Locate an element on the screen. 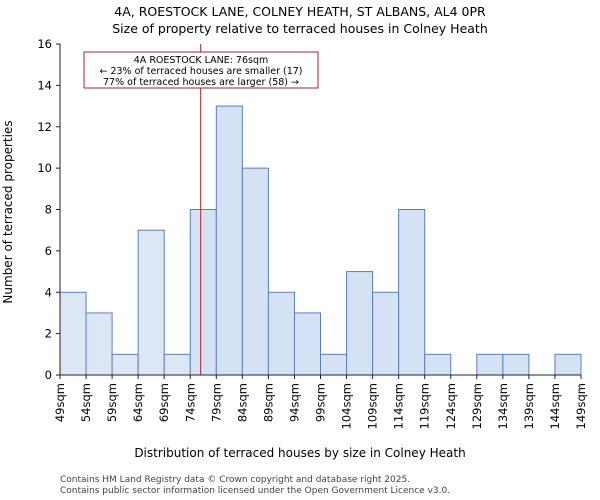  x-tick-label: 79sqm is located at coordinates (216, 402).